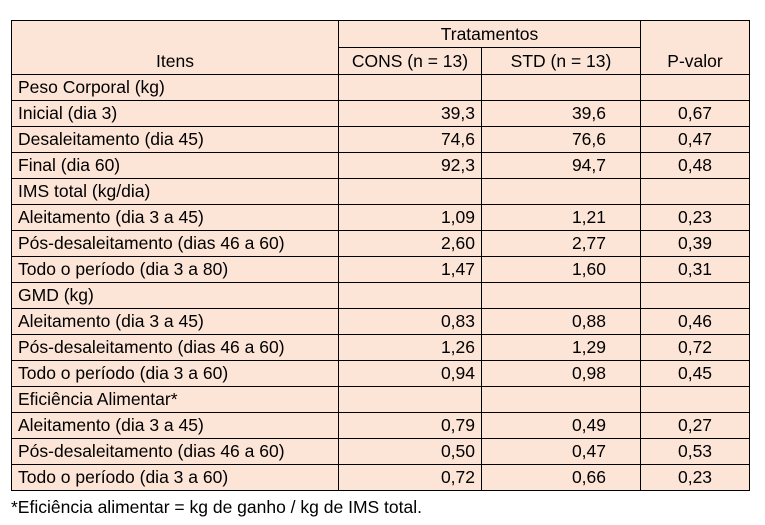 This screenshot has height=525, width=765. Describe the element at coordinates (410, 477) in the screenshot. I see `cons-value: 0,72` at that location.